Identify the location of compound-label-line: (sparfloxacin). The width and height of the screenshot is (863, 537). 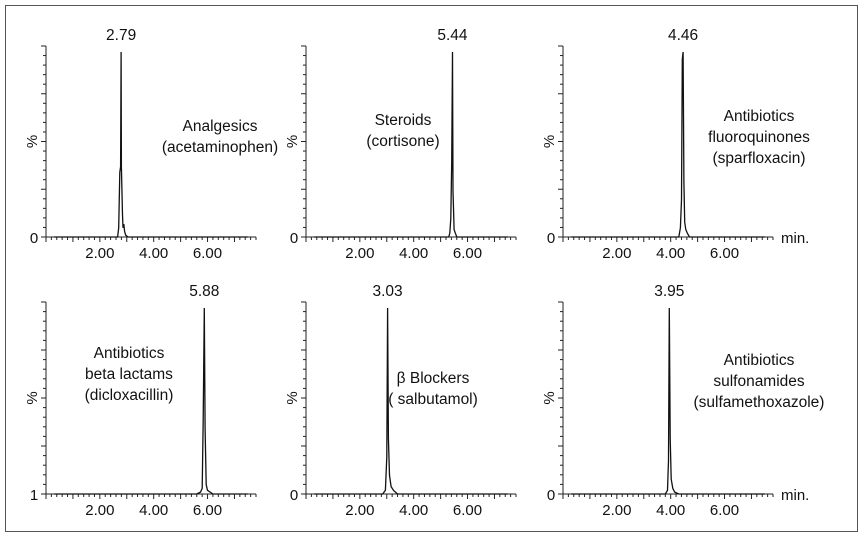
(758, 158).